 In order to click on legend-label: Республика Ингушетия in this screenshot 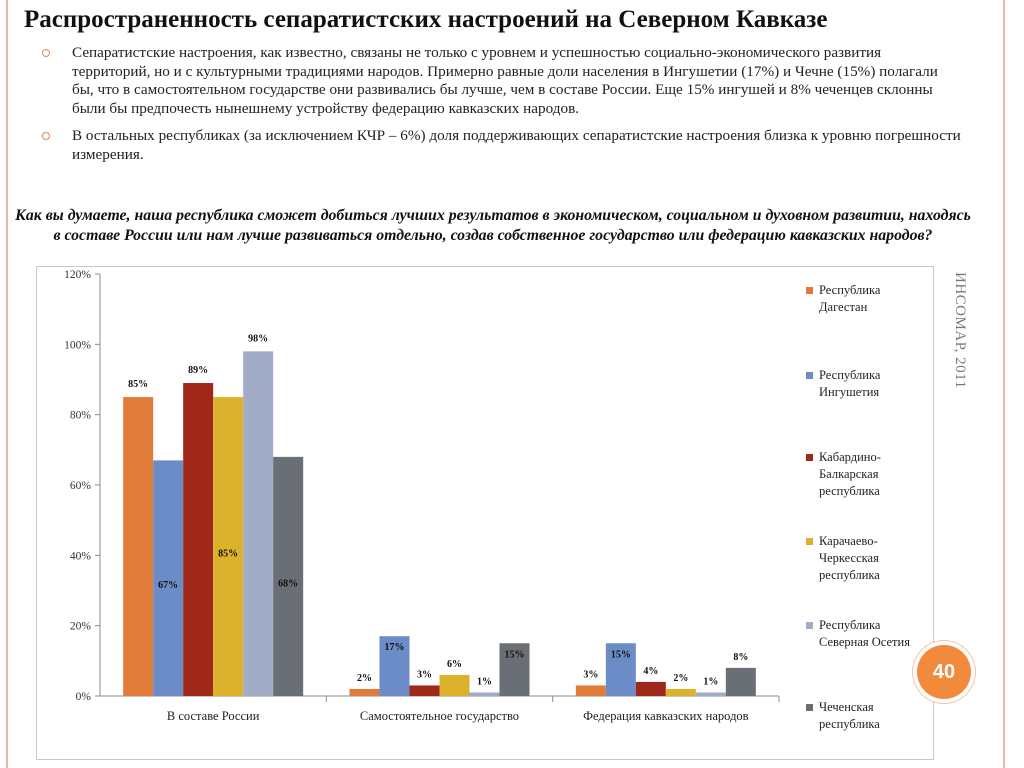, I will do `click(850, 383)`.